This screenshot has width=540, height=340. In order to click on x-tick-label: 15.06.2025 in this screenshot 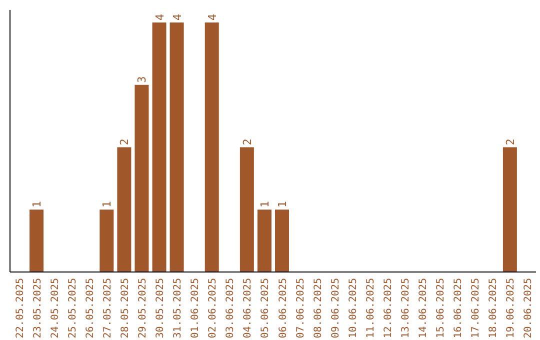, I will do `click(441, 308)`.